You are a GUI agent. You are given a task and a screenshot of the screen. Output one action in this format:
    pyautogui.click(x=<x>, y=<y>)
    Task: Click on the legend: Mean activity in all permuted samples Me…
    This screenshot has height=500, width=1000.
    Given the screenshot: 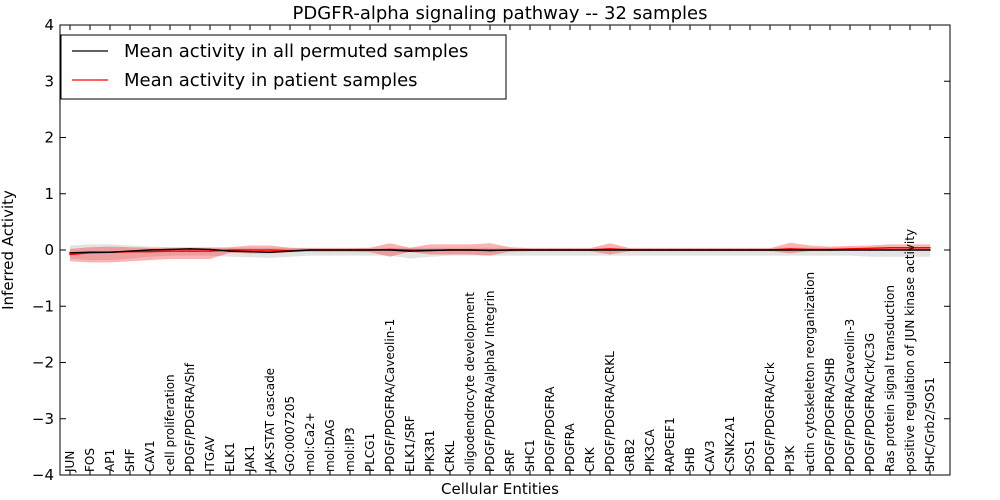 What is the action you would take?
    pyautogui.click(x=283, y=67)
    